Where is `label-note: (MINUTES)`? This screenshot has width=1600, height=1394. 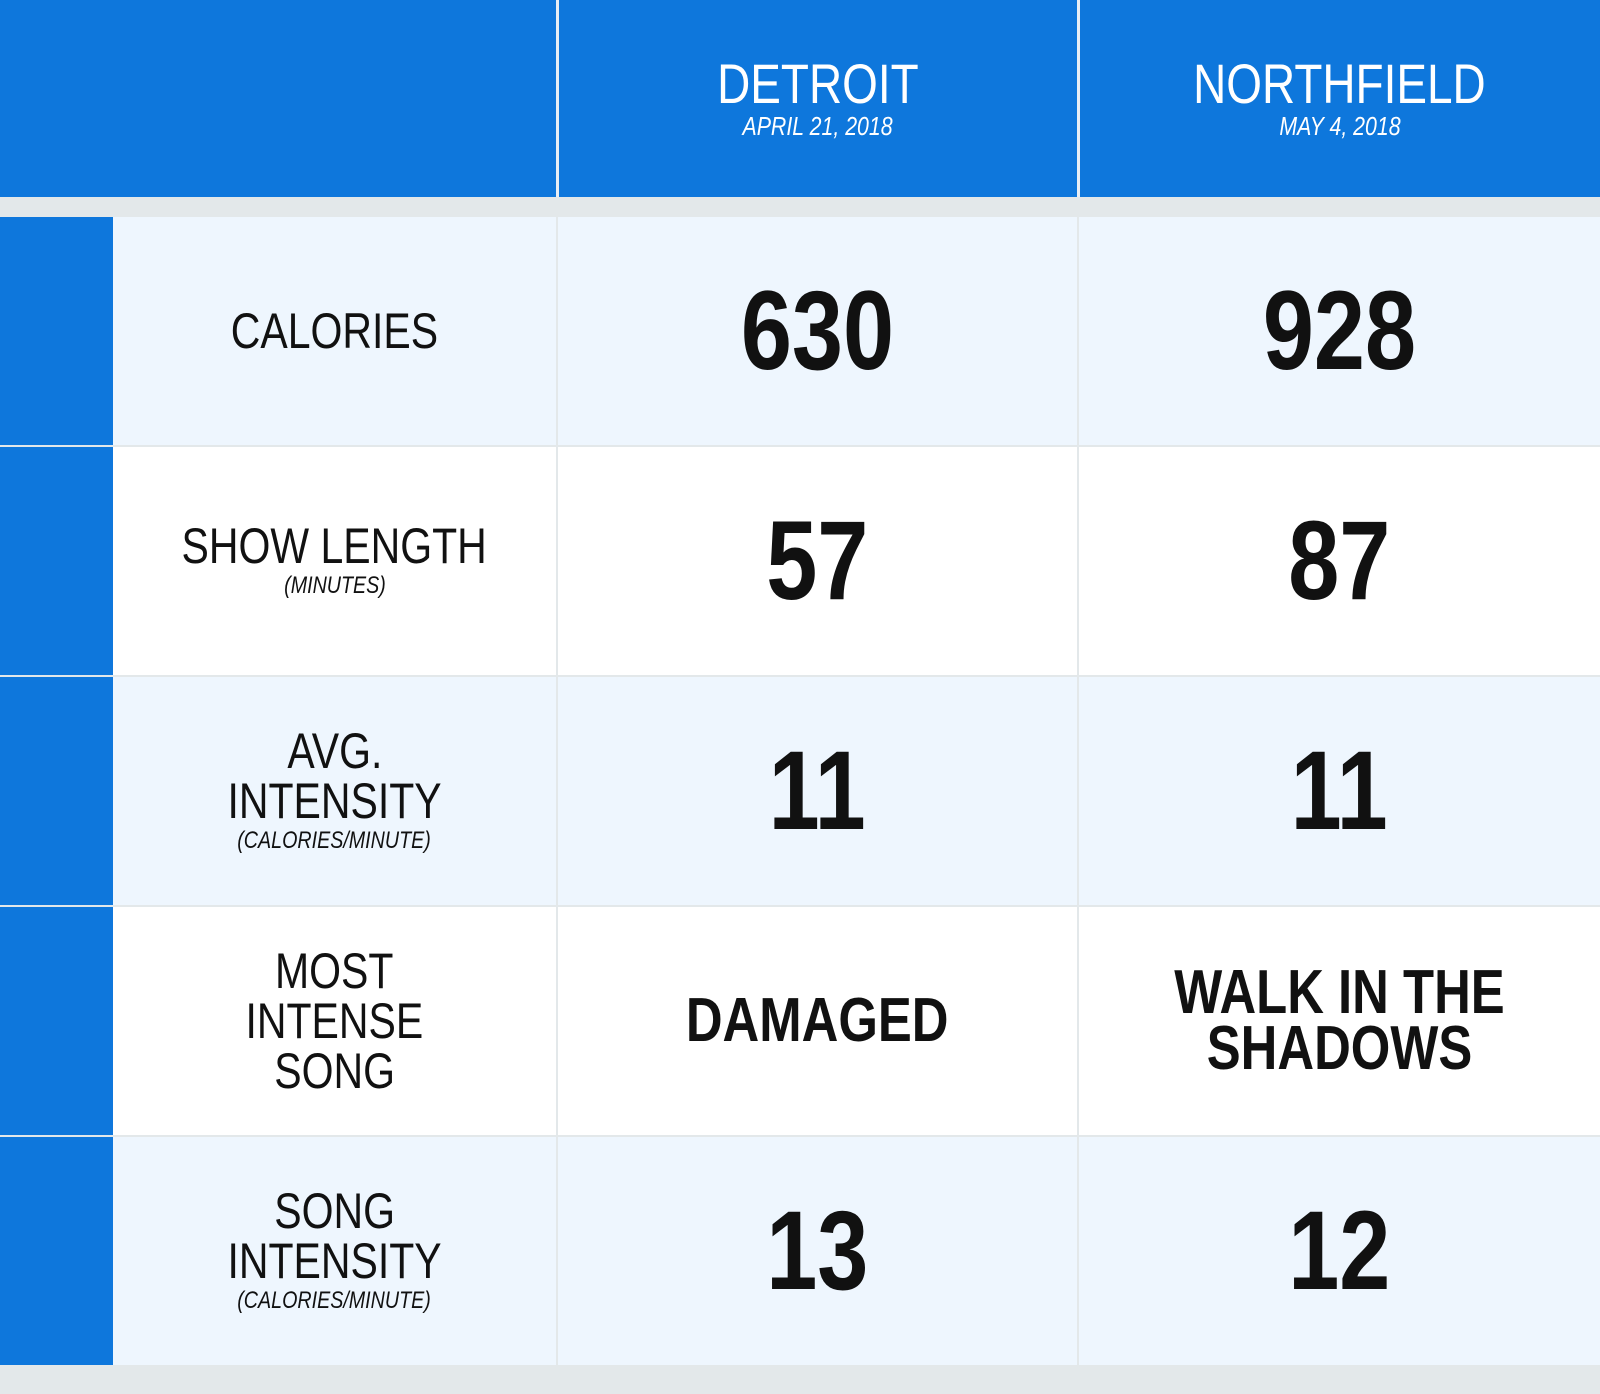 label-note: (MINUTES) is located at coordinates (334, 585).